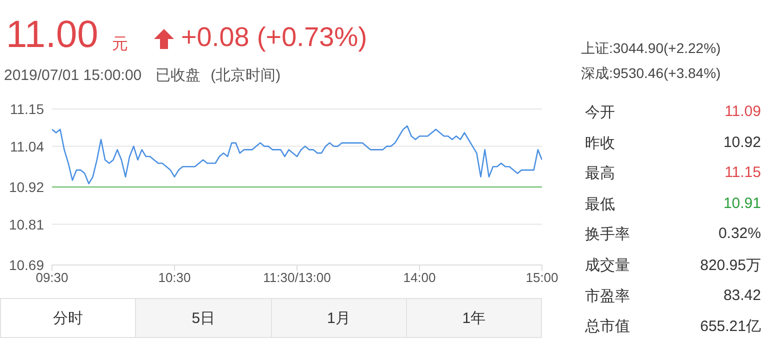 This screenshot has height=344, width=768. I want to click on x-tick-label: 14:00, so click(419, 278).